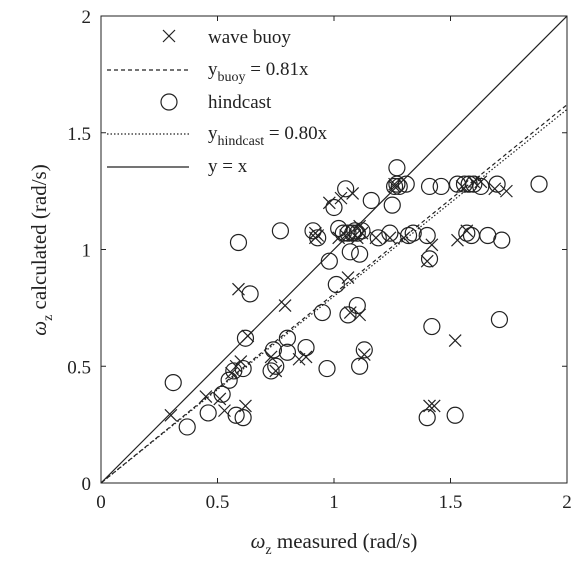 The height and width of the screenshot is (562, 577). Describe the element at coordinates (258, 541) in the screenshot. I see `x-axis-label-symbol: ω` at that location.